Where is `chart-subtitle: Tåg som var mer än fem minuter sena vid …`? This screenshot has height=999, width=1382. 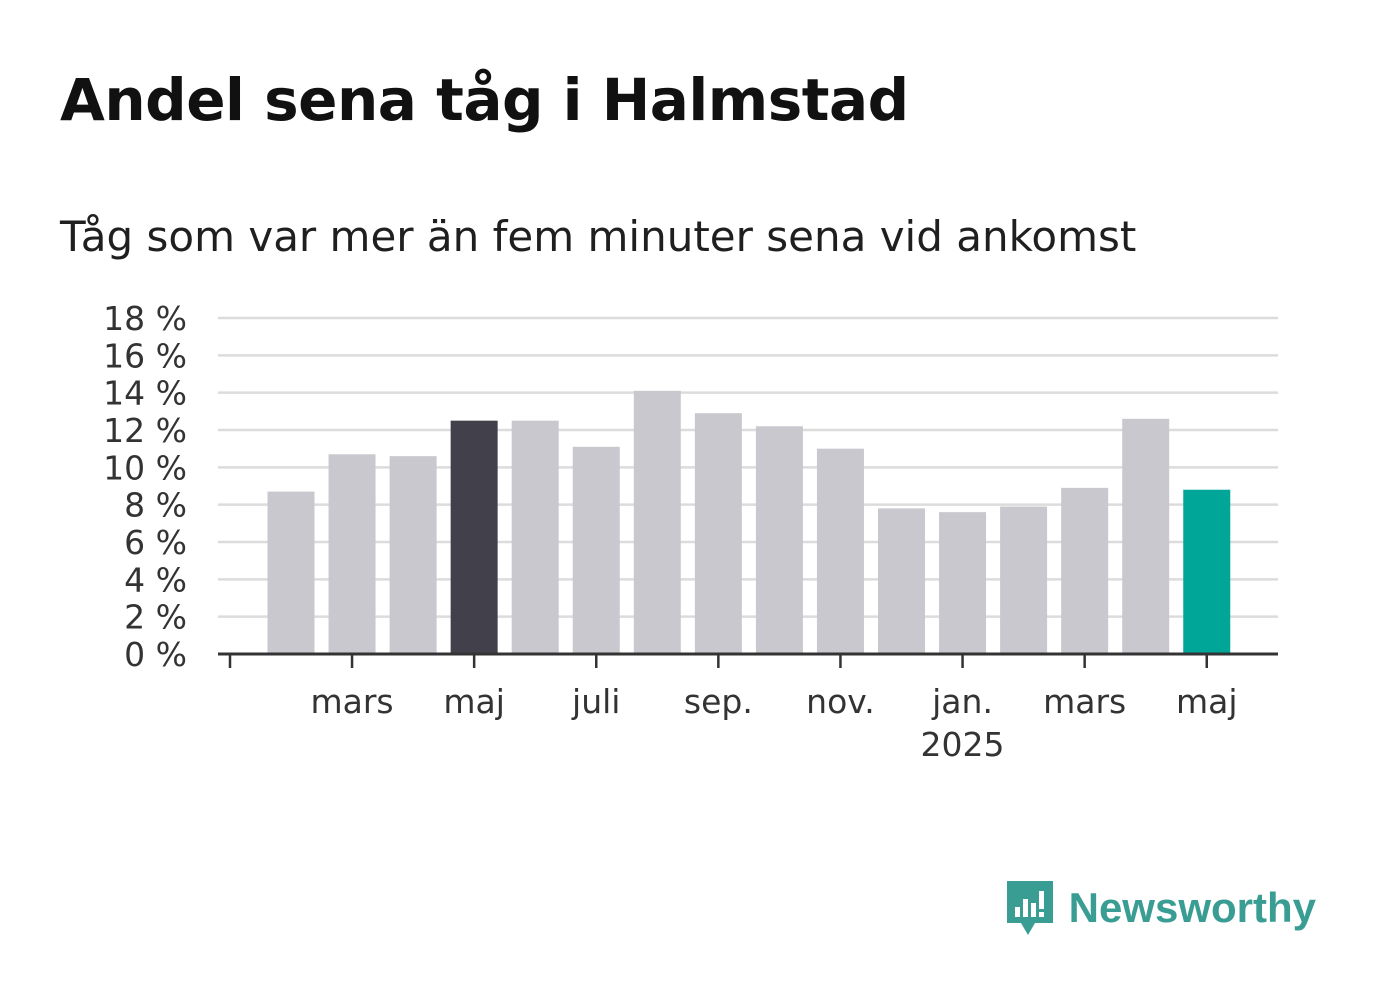
chart-subtitle: Tåg som var mer än fem minuter sena vid … is located at coordinates (598, 236).